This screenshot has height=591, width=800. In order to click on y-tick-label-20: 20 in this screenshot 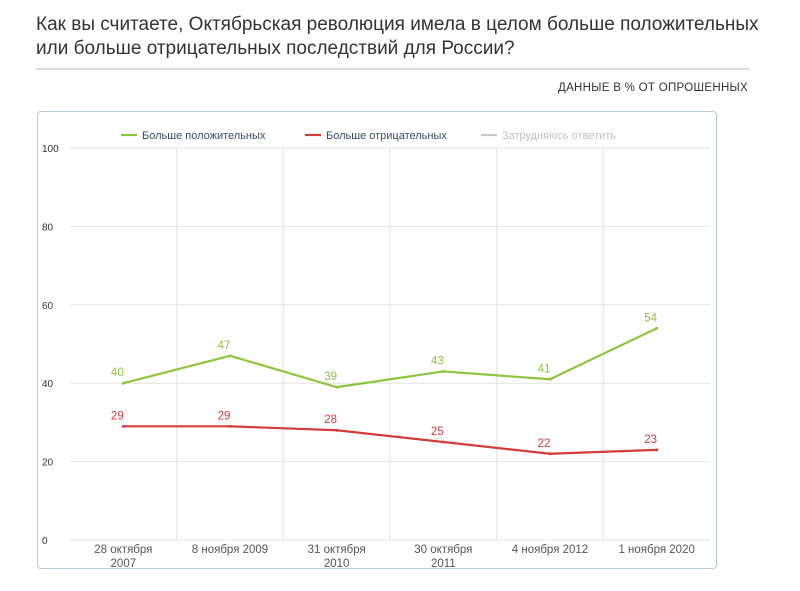, I will do `click(48, 463)`.